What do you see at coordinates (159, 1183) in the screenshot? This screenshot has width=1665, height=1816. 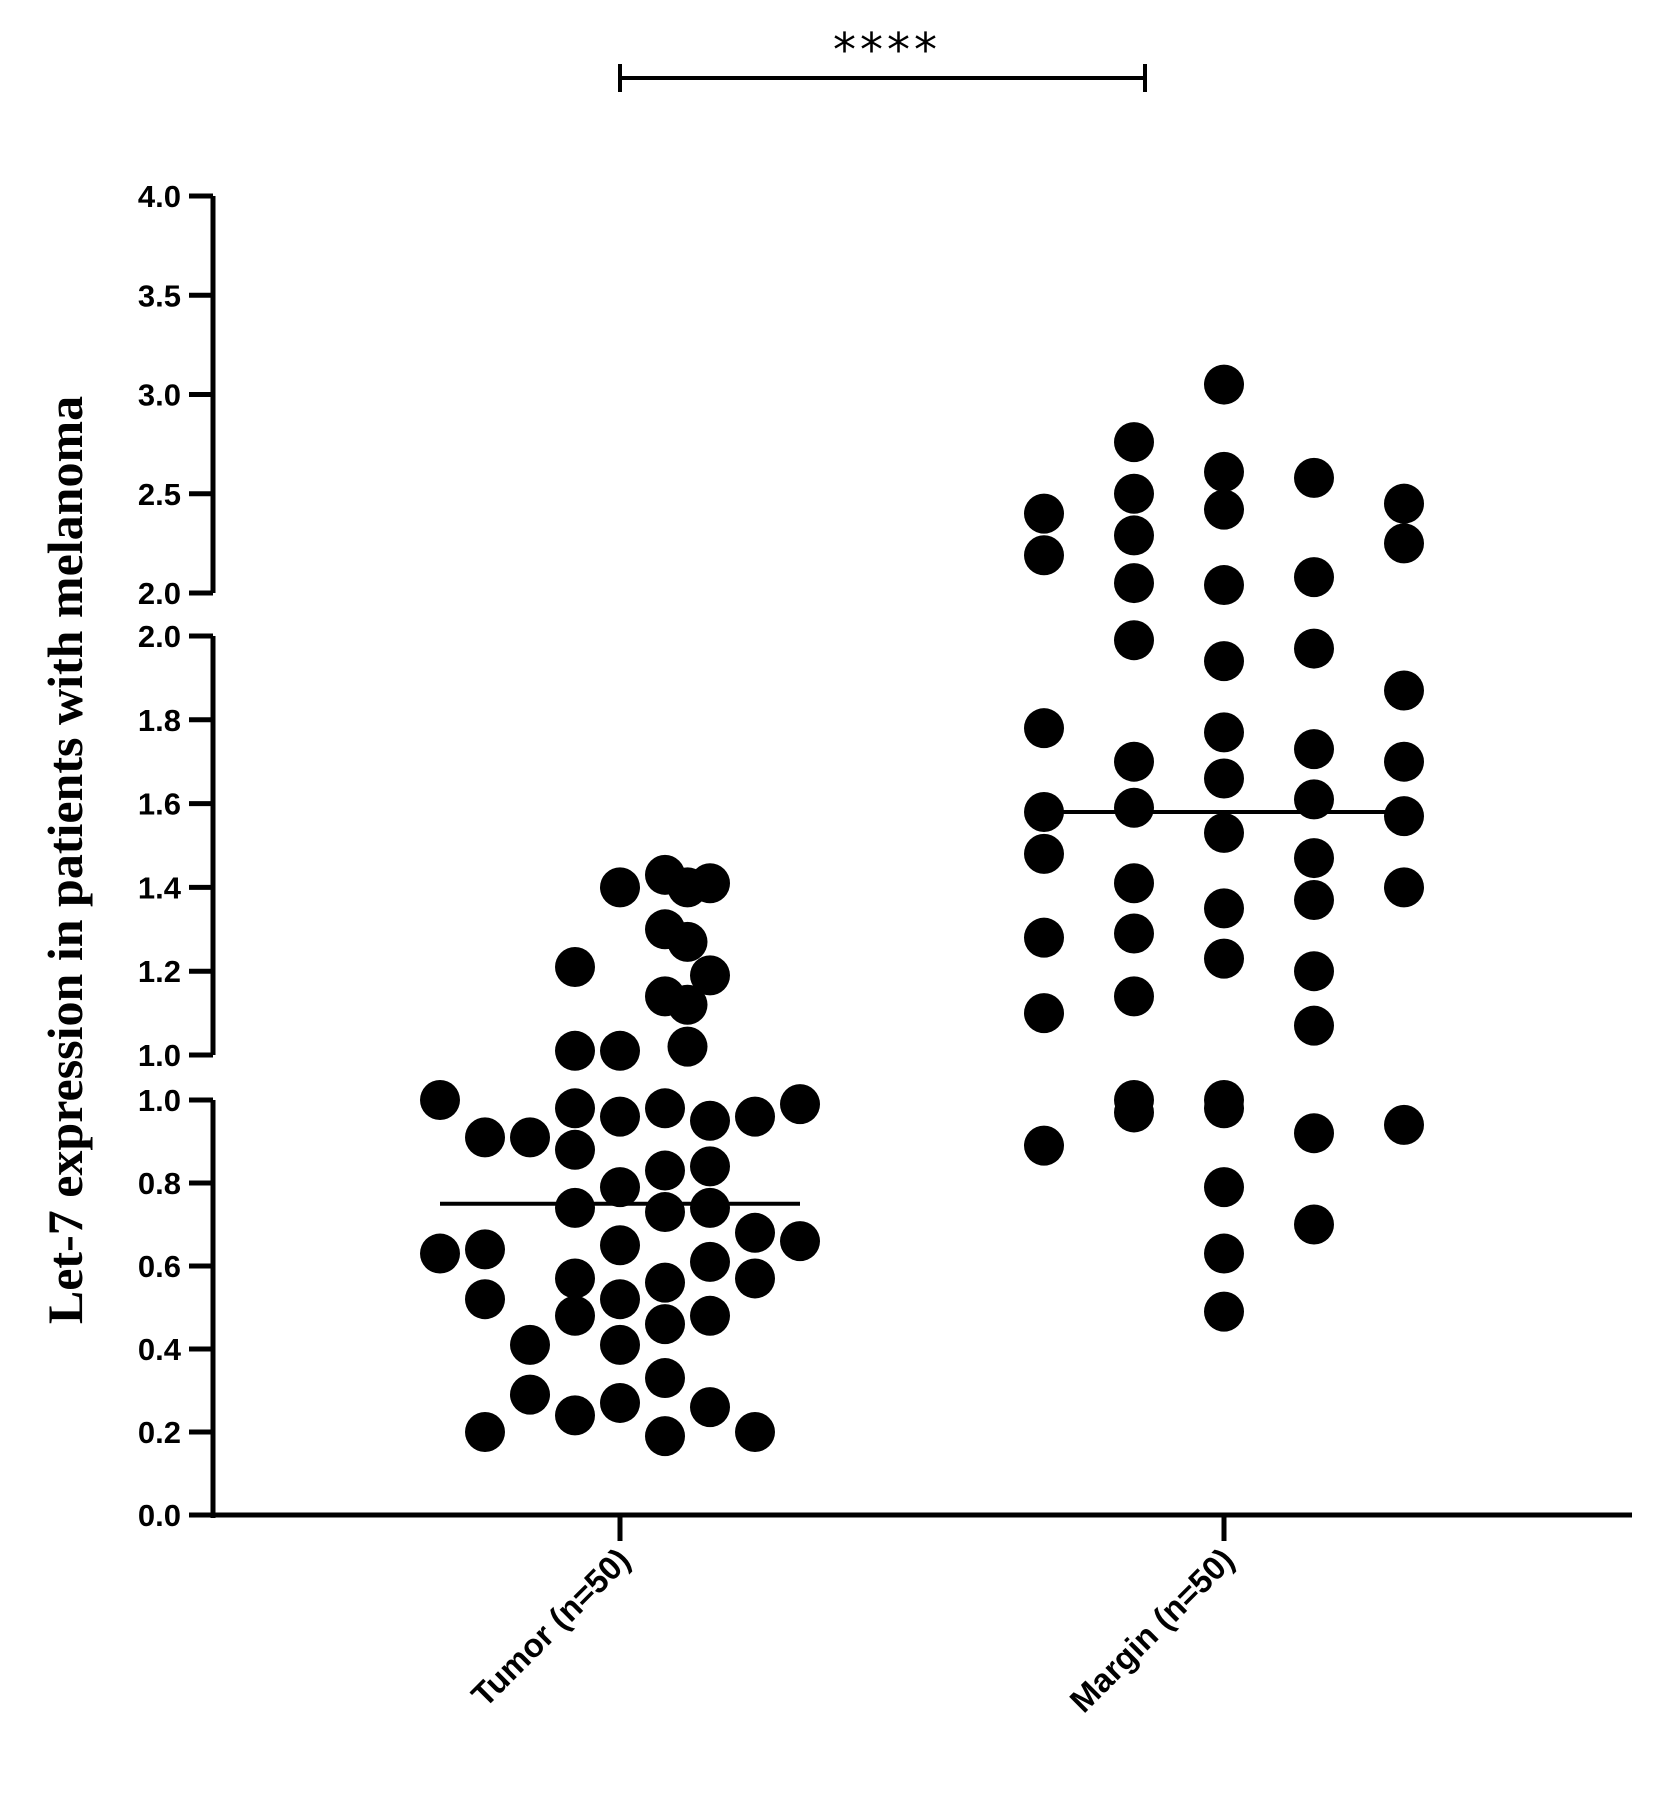 I see `y-tick-label: 0.8` at bounding box center [159, 1183].